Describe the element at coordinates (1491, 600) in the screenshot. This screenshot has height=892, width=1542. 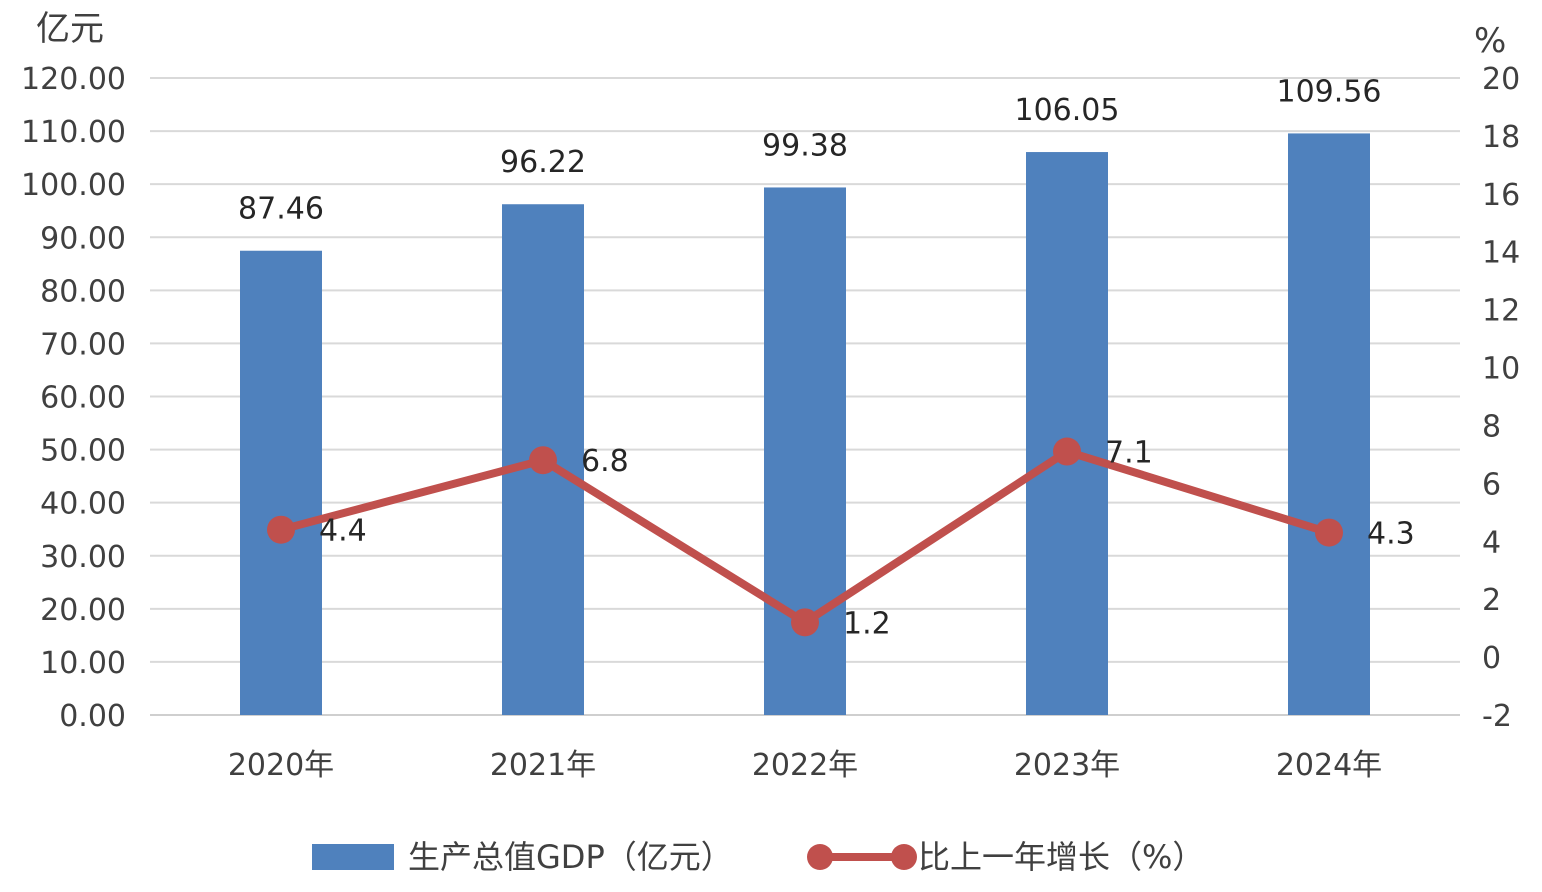
I see `right-axis-tick-label: 2` at that location.